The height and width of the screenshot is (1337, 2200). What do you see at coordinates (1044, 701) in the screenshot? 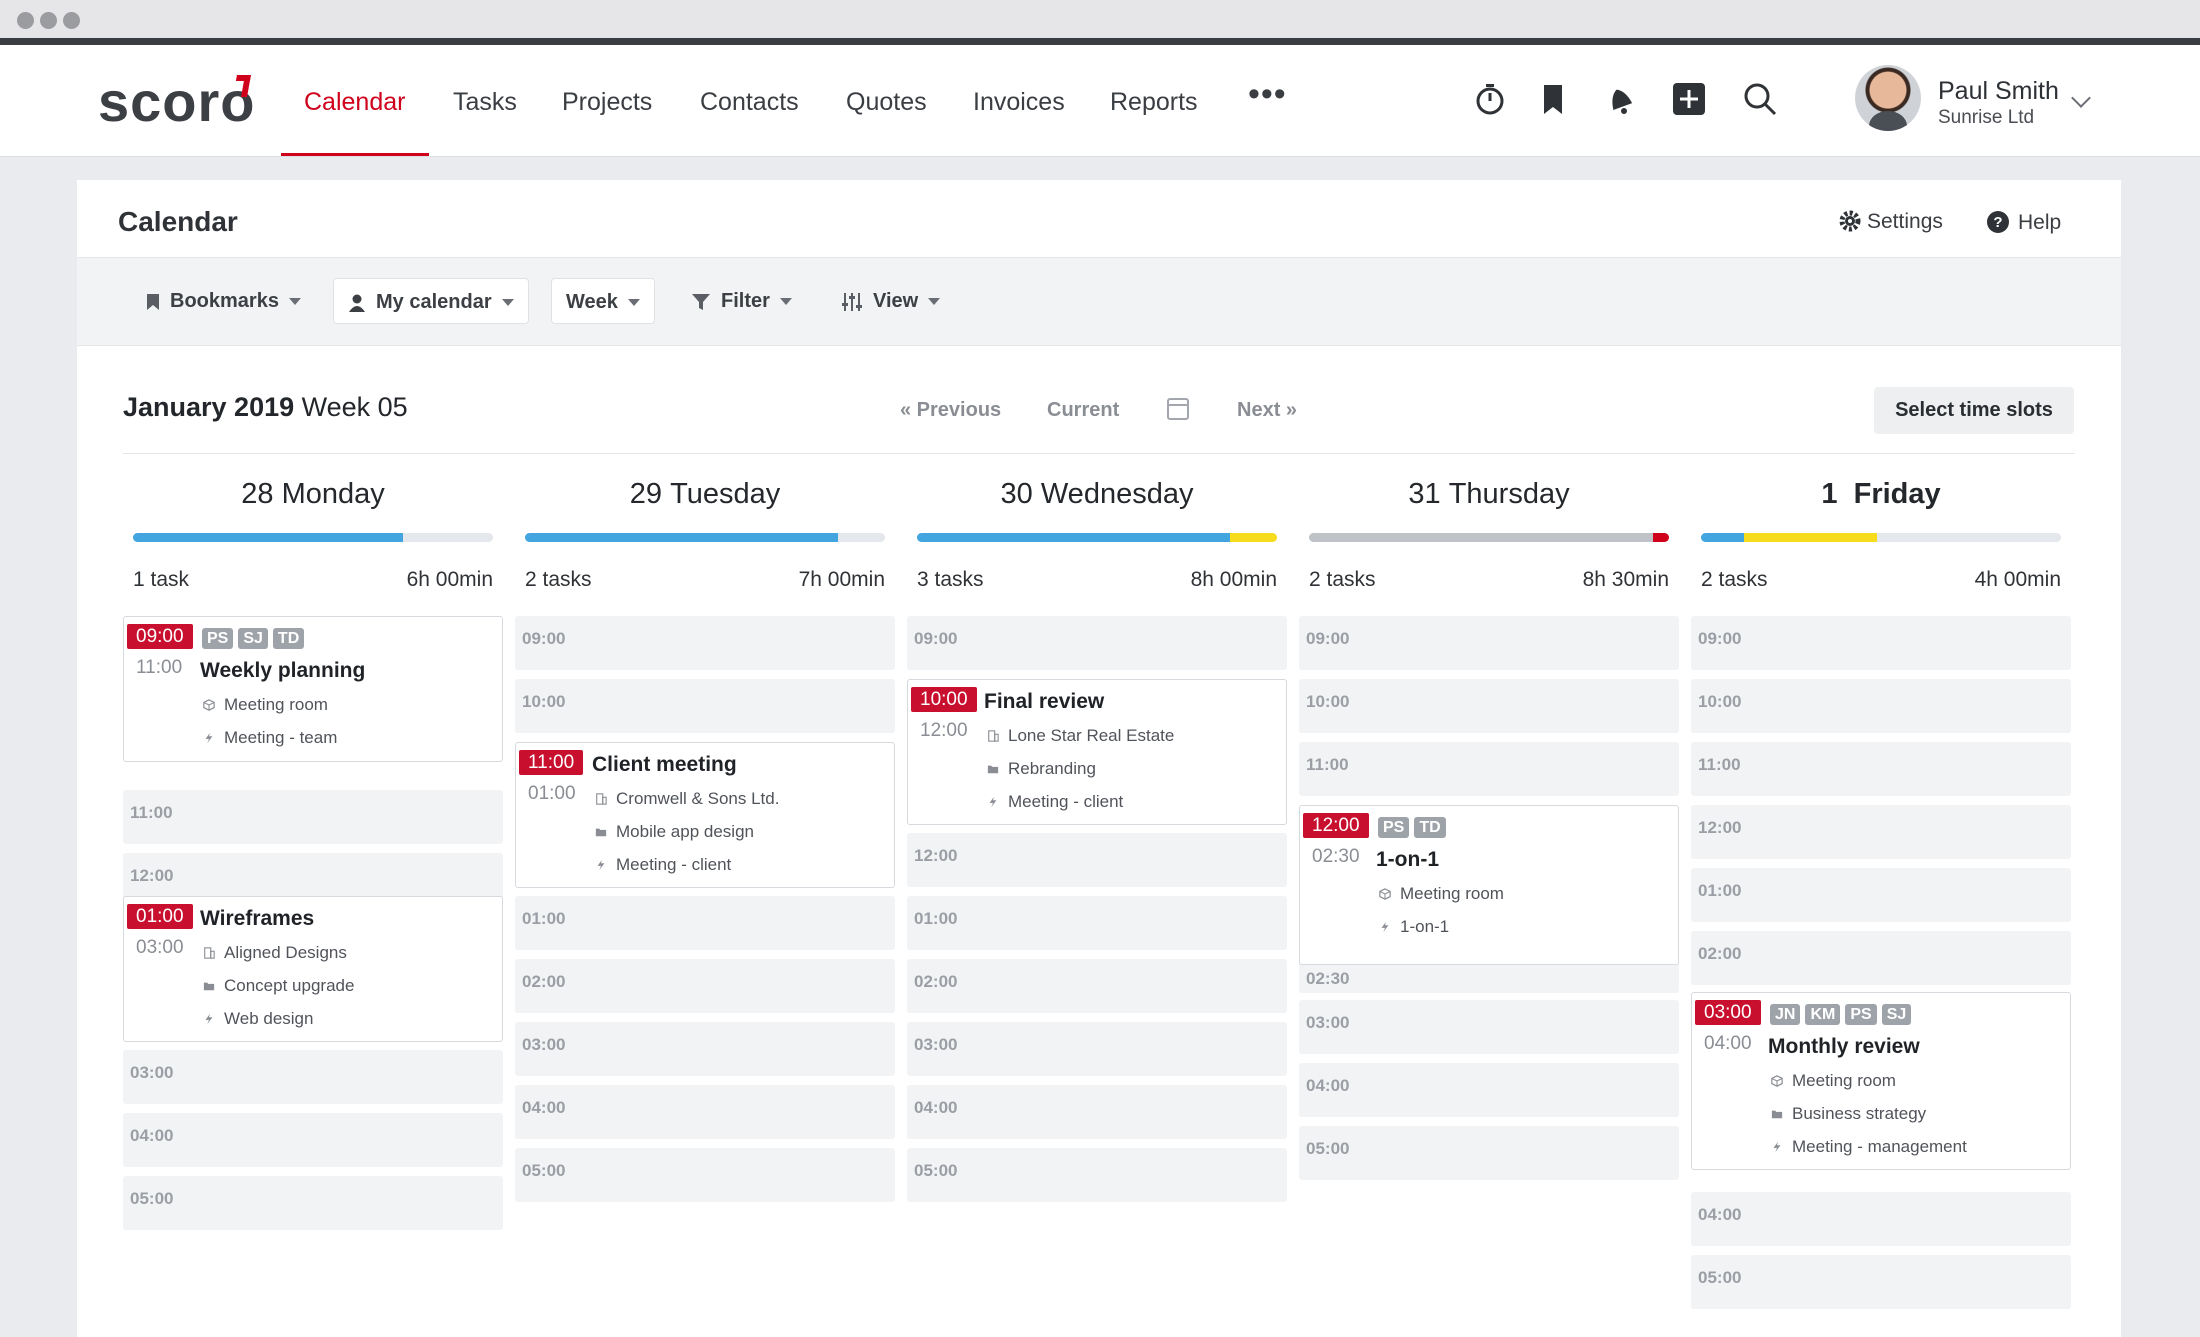
I see `event-title: Final review` at bounding box center [1044, 701].